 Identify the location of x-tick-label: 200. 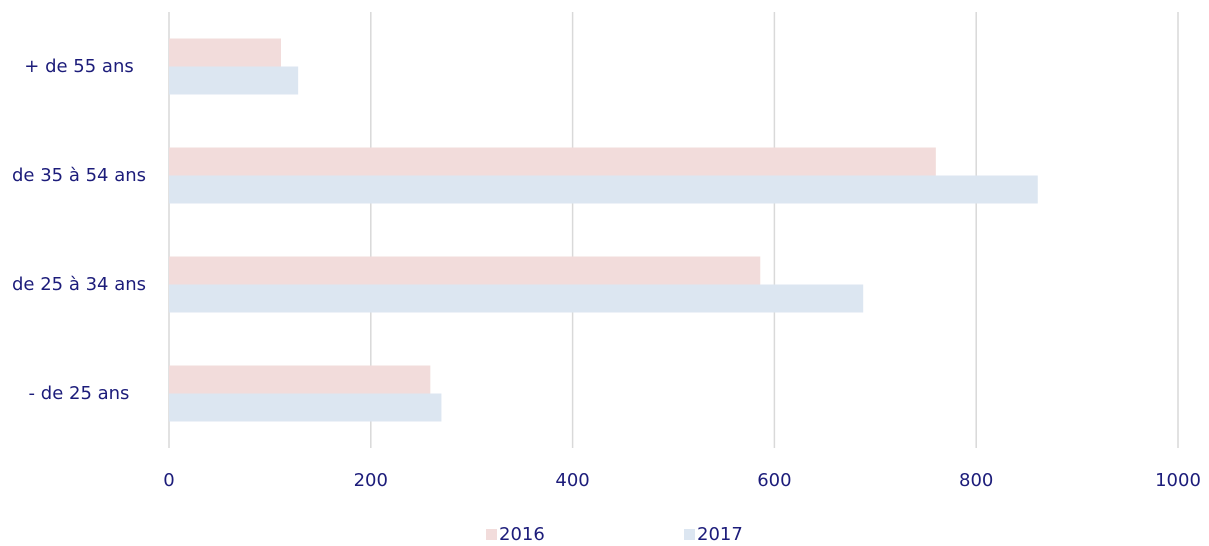
(371, 480).